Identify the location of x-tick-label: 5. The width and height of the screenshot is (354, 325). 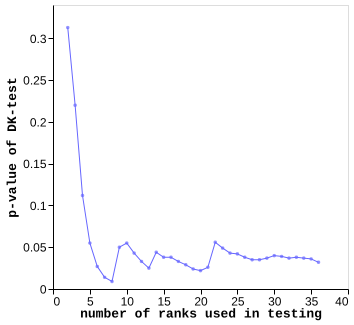
(90, 301).